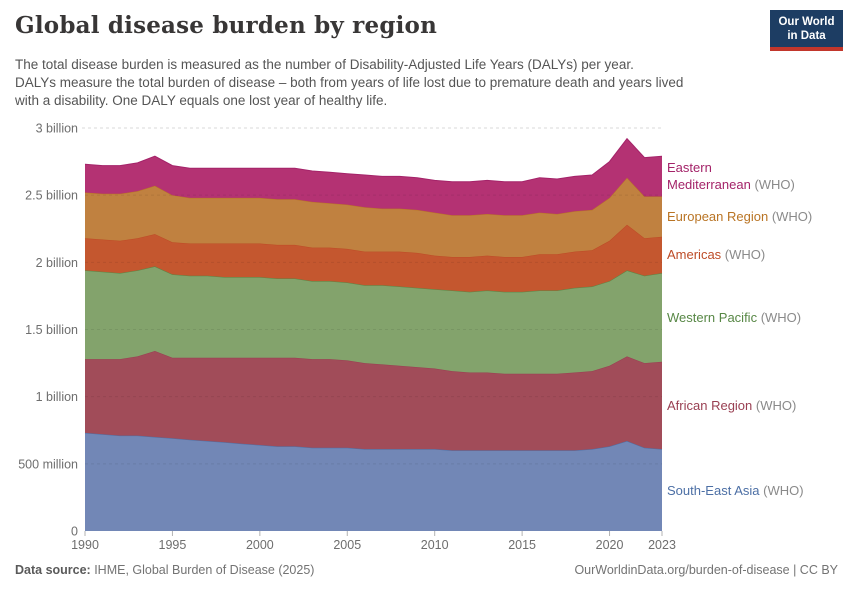 Image resolution: width=850 pixels, height=600 pixels. What do you see at coordinates (662, 545) in the screenshot?
I see `x-axis-label: 2023` at bounding box center [662, 545].